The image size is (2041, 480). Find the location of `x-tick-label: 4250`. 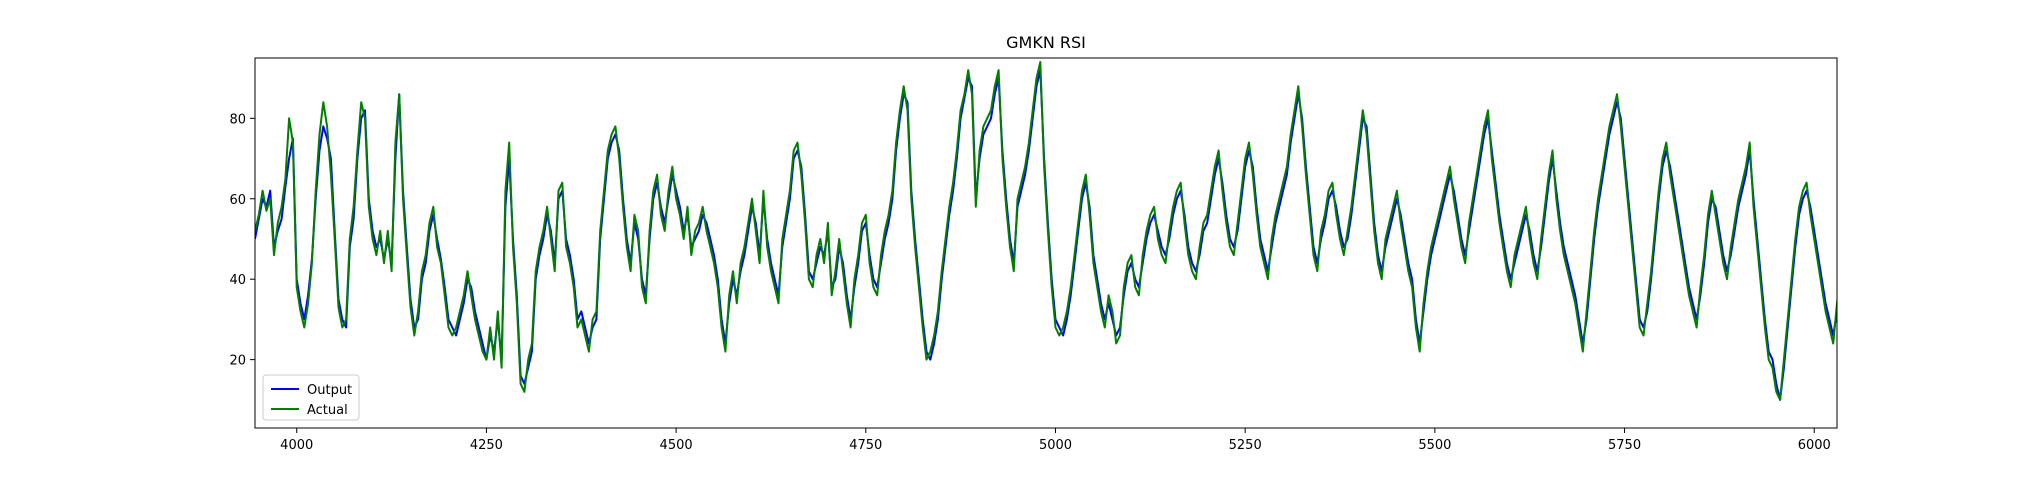

x-tick-label: 4250 is located at coordinates (486, 445).